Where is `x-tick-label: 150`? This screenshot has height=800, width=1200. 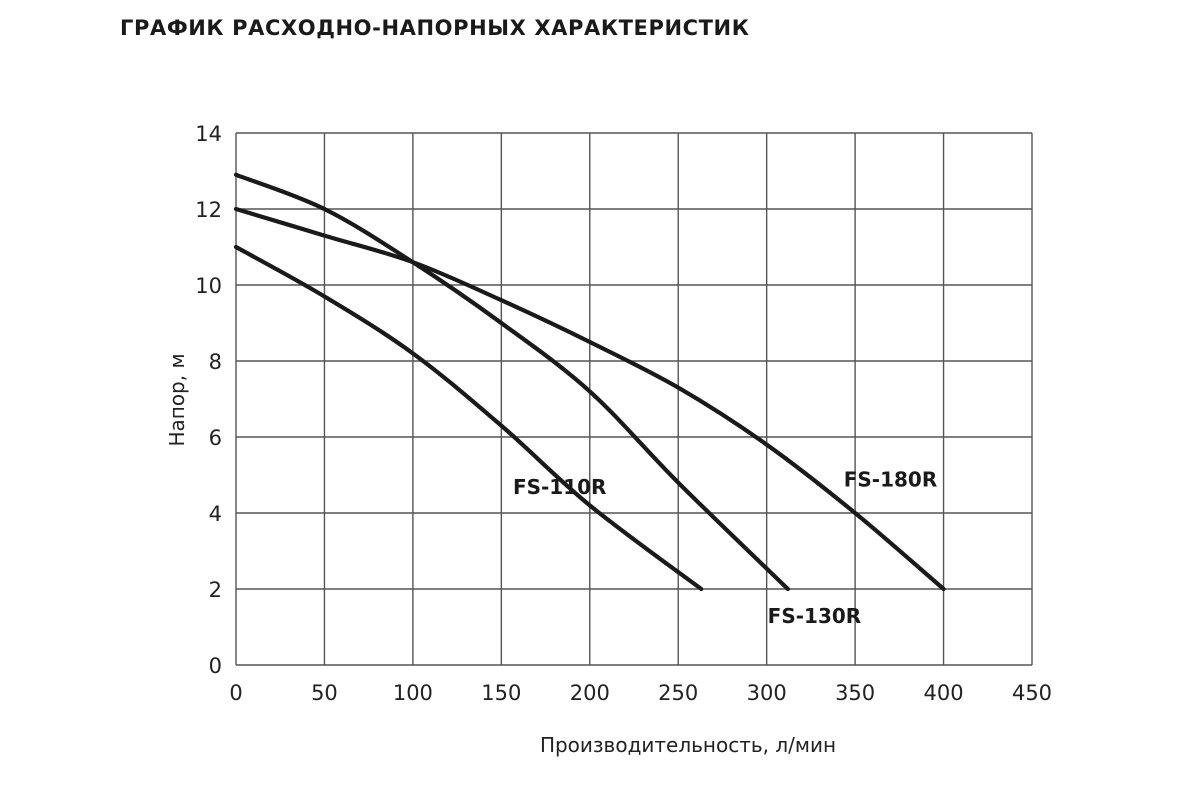
x-tick-label: 150 is located at coordinates (501, 693).